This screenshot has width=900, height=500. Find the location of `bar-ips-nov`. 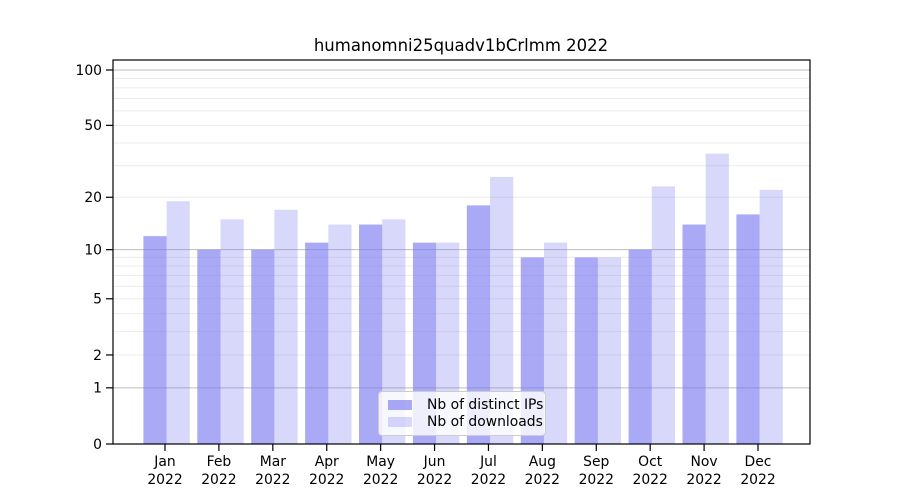

bar-ips-nov is located at coordinates (694, 334).